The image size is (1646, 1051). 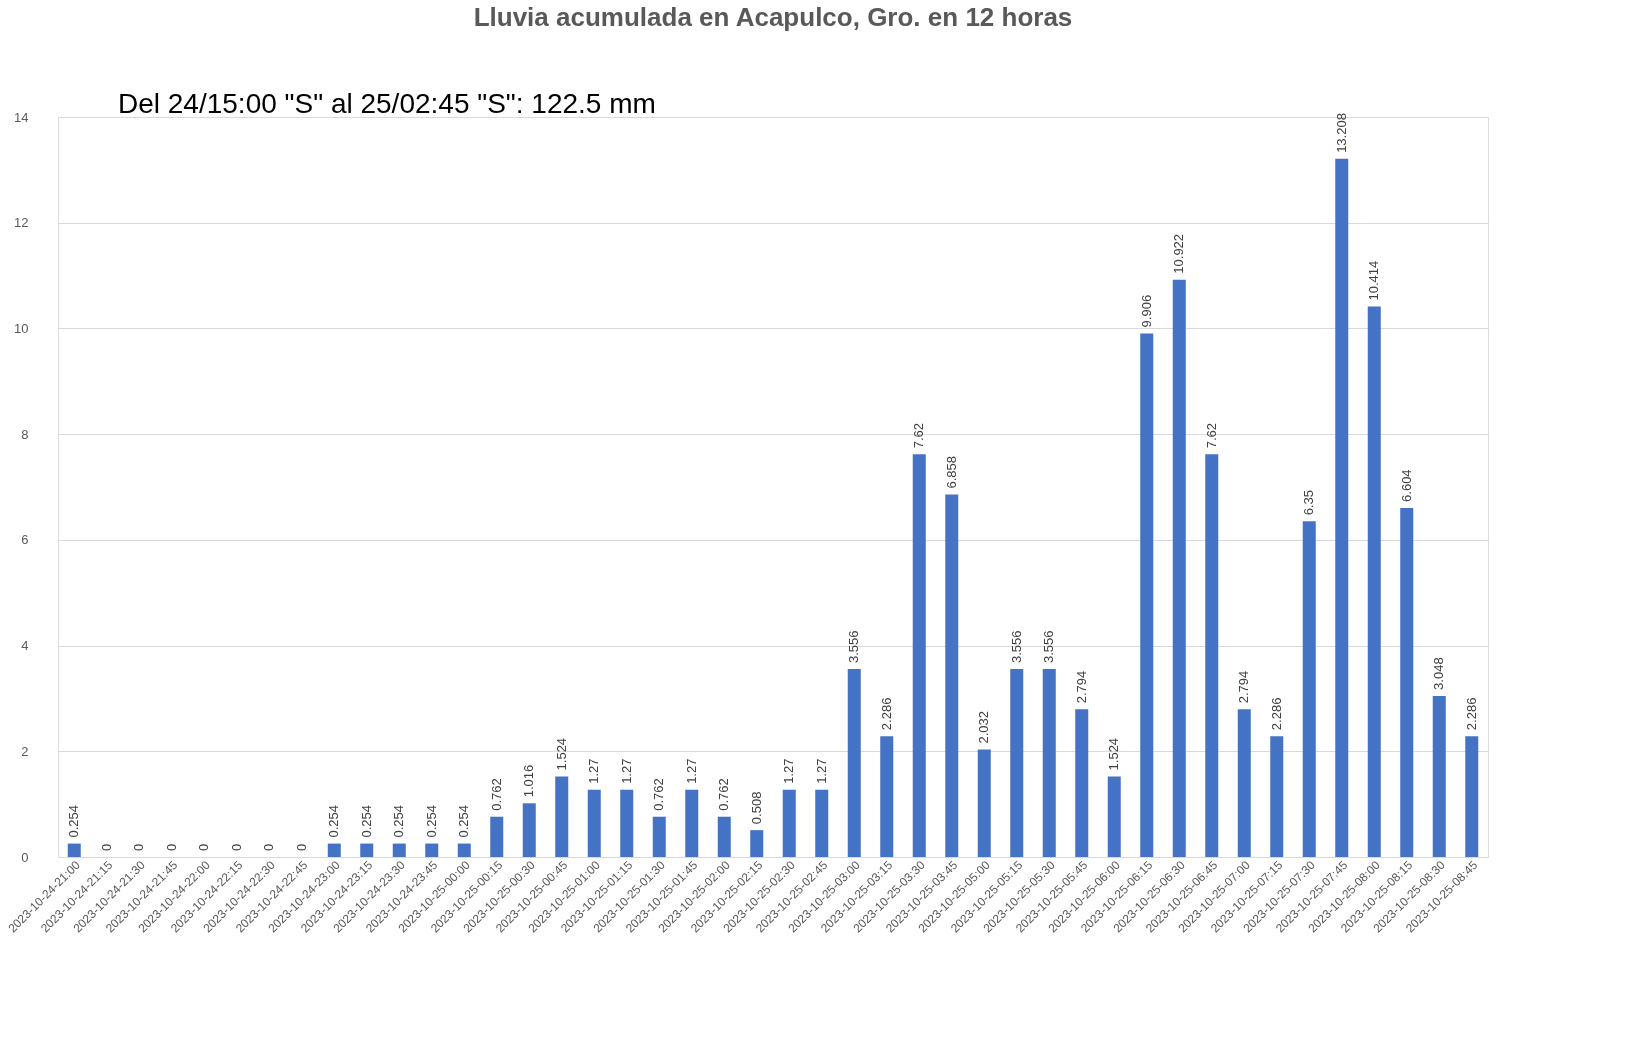 What do you see at coordinates (773, 17) in the screenshot?
I see `chart-title: Lluvia acumulada en Acapulco, Gro. en 12 horas` at bounding box center [773, 17].